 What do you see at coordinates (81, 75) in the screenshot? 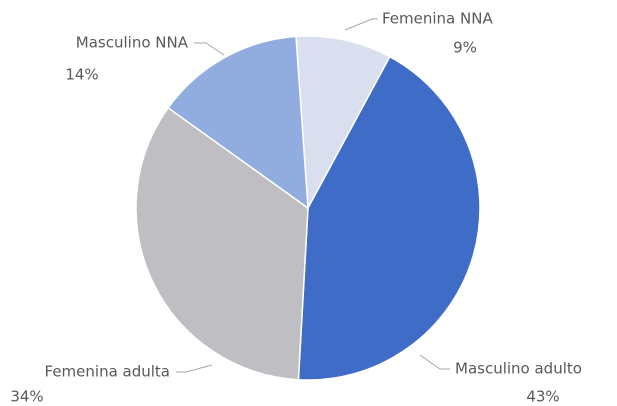
I see `slice-value-label: 14%` at bounding box center [81, 75].